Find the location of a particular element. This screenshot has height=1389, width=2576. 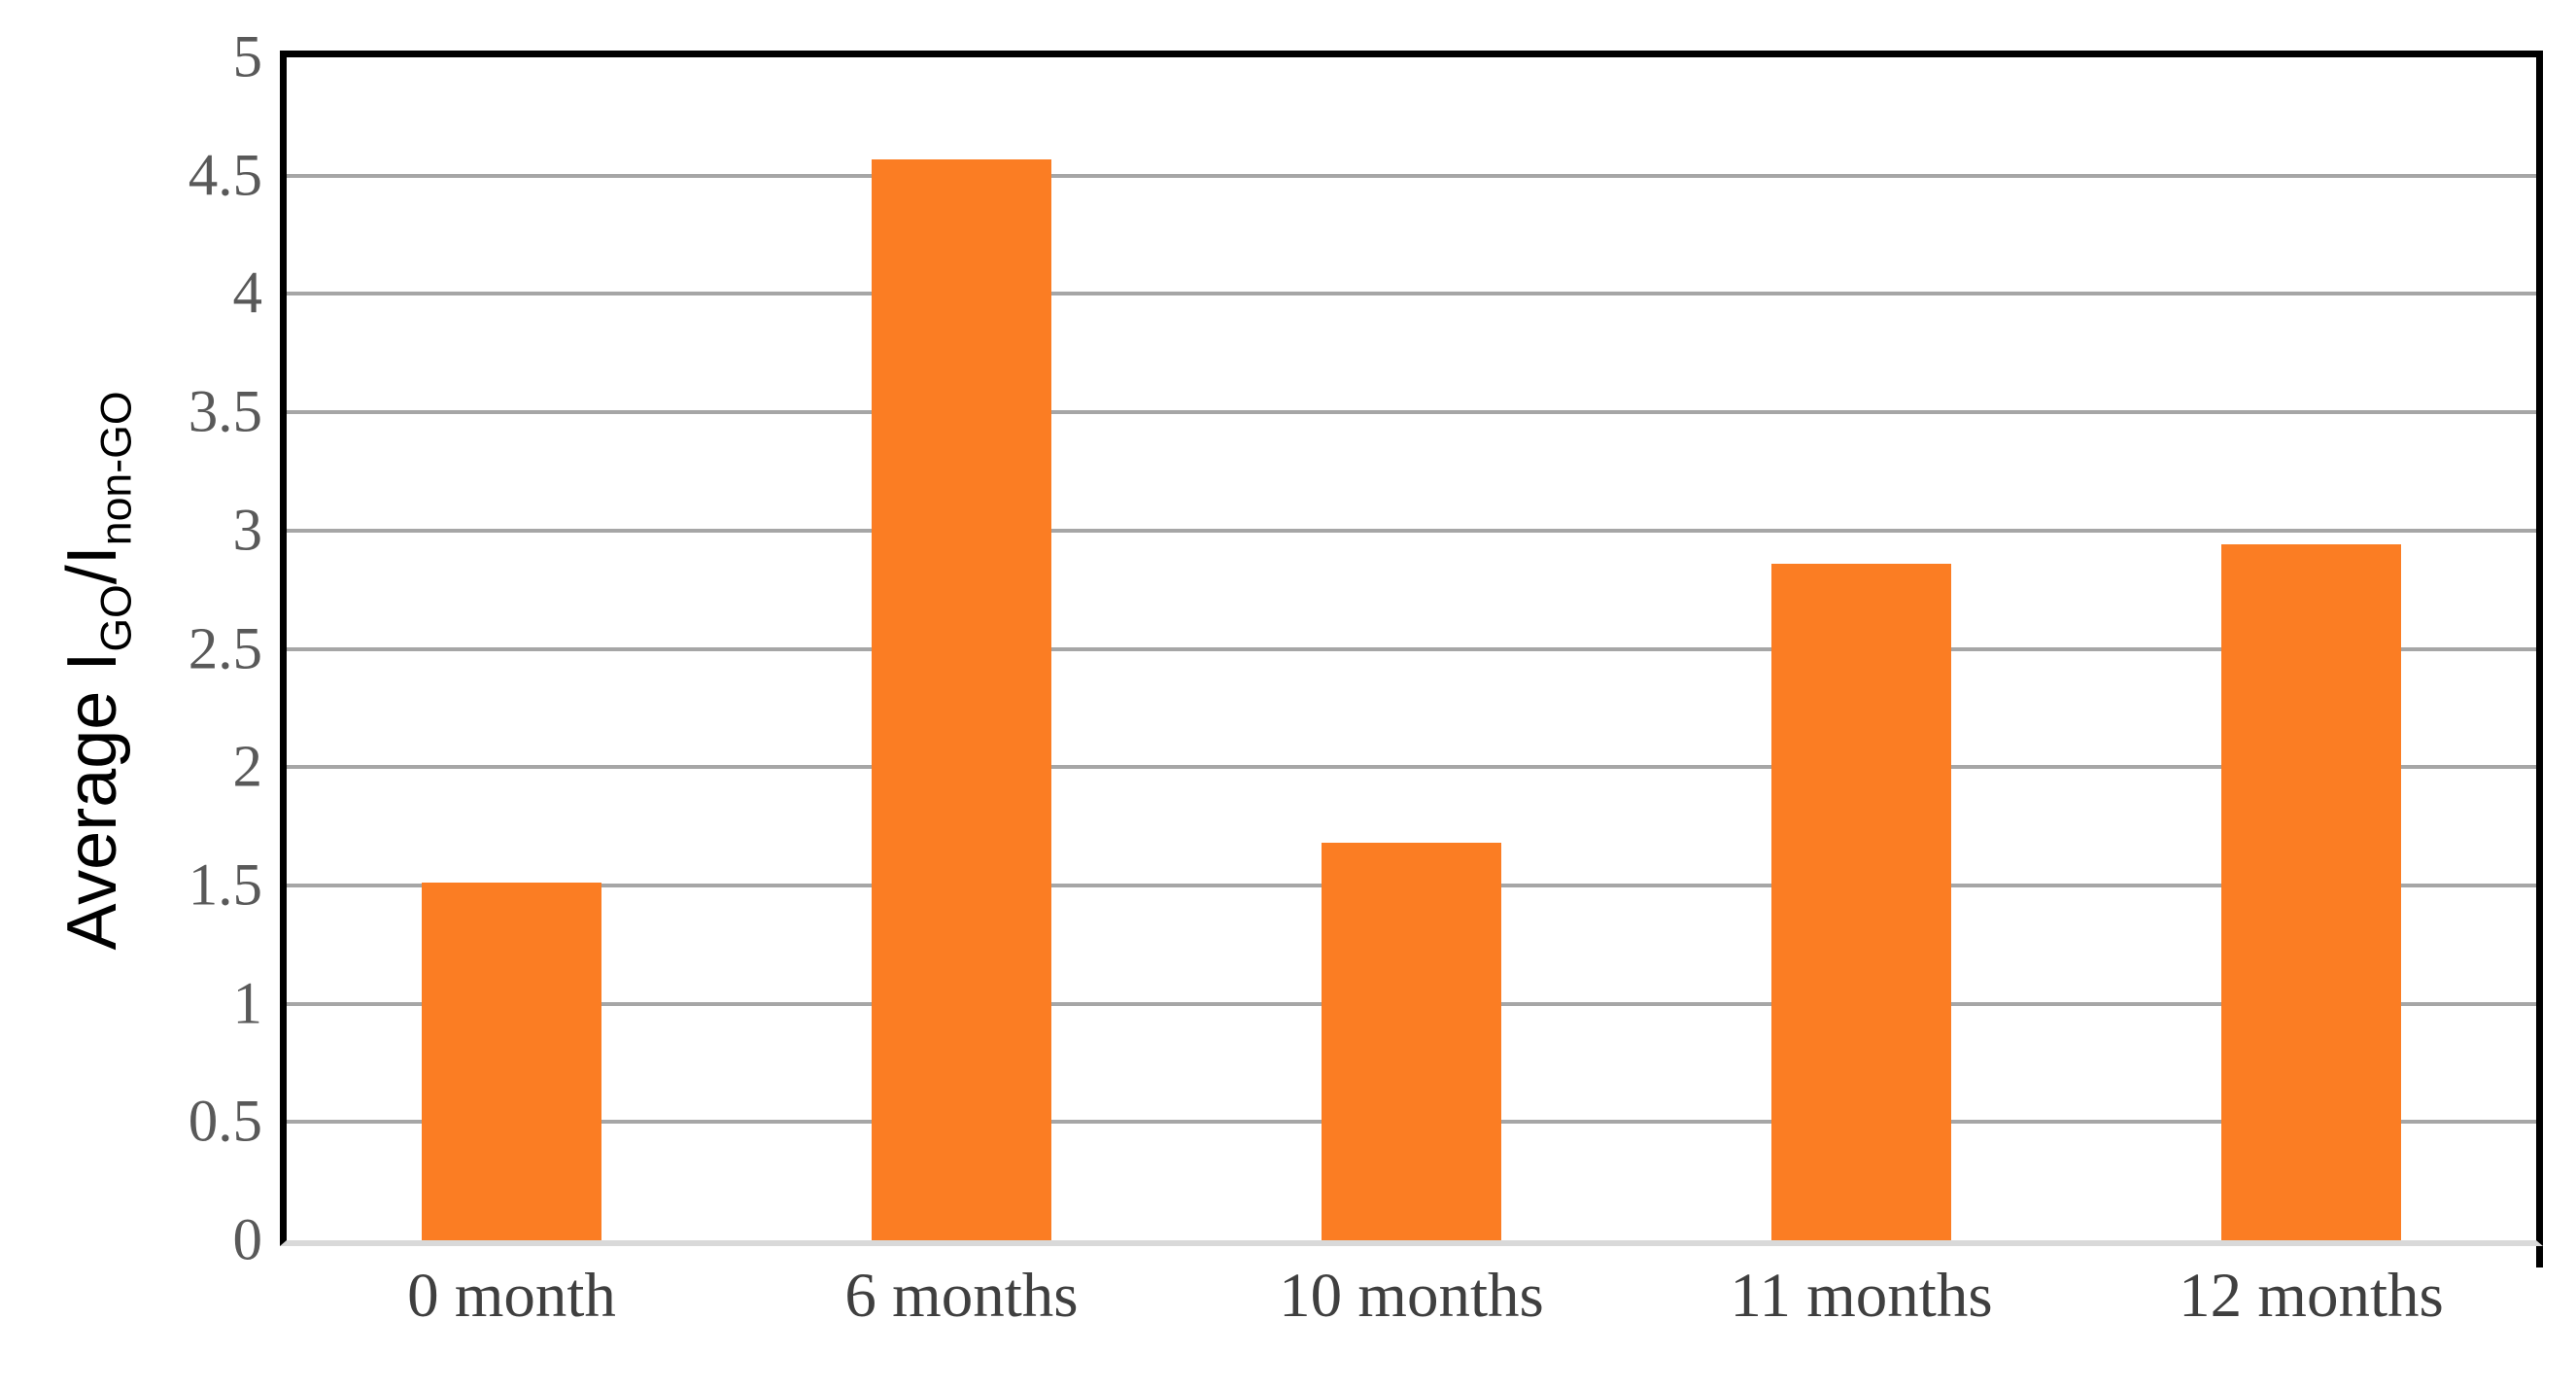

x-category-label-6-months: 6 months is located at coordinates (962, 1296).